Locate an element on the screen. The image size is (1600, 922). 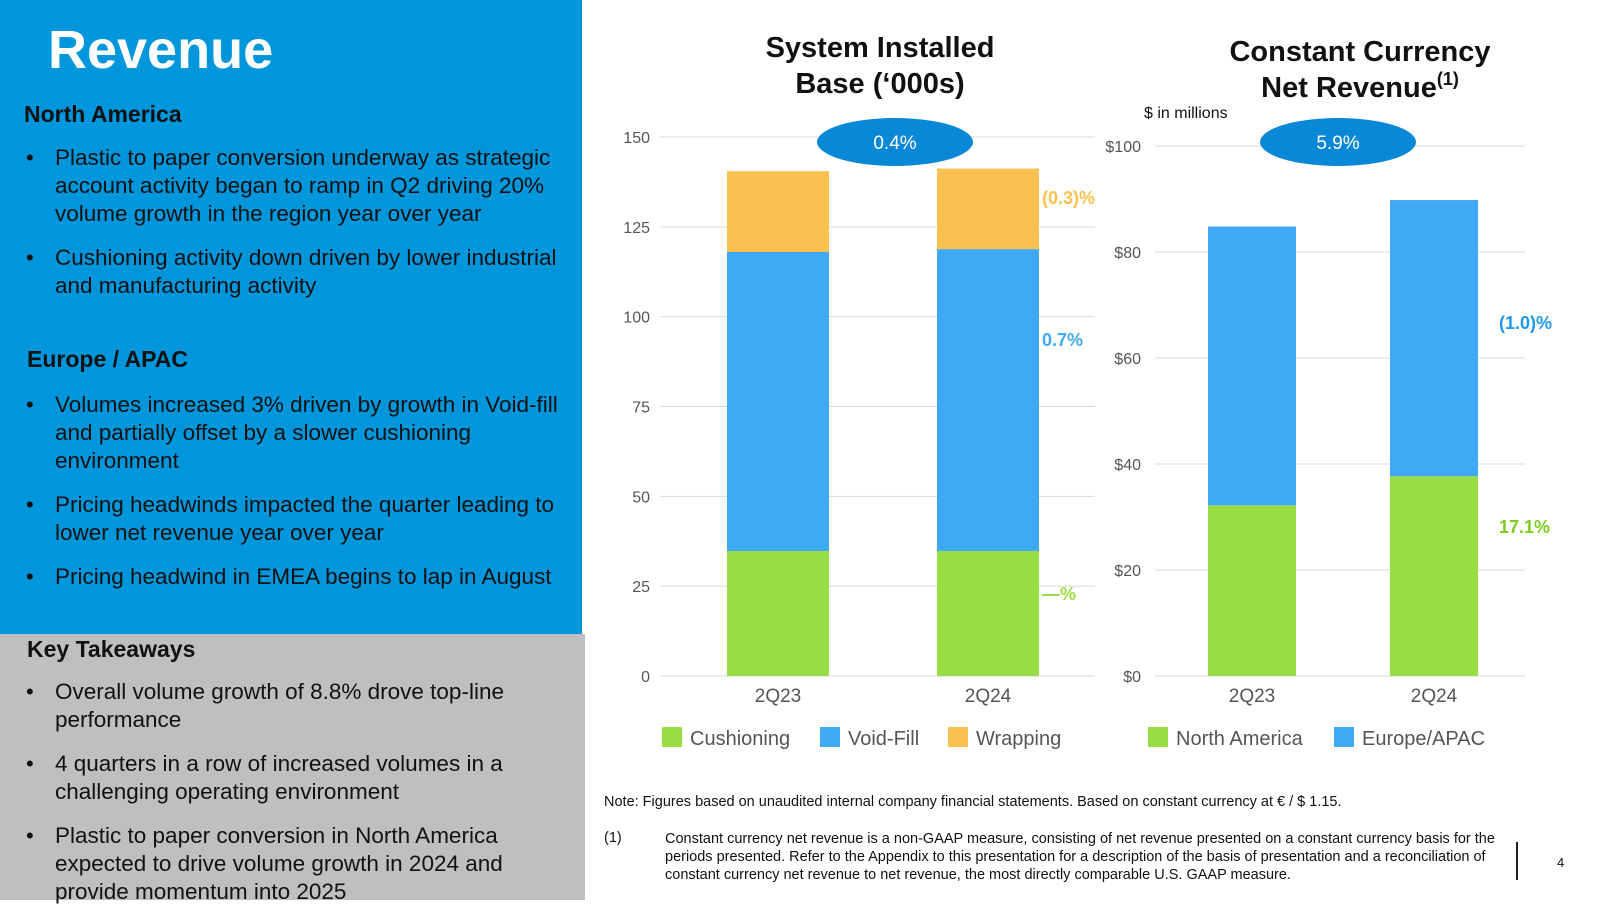
installed-base-y-tick-label: 0 is located at coordinates (645, 677).